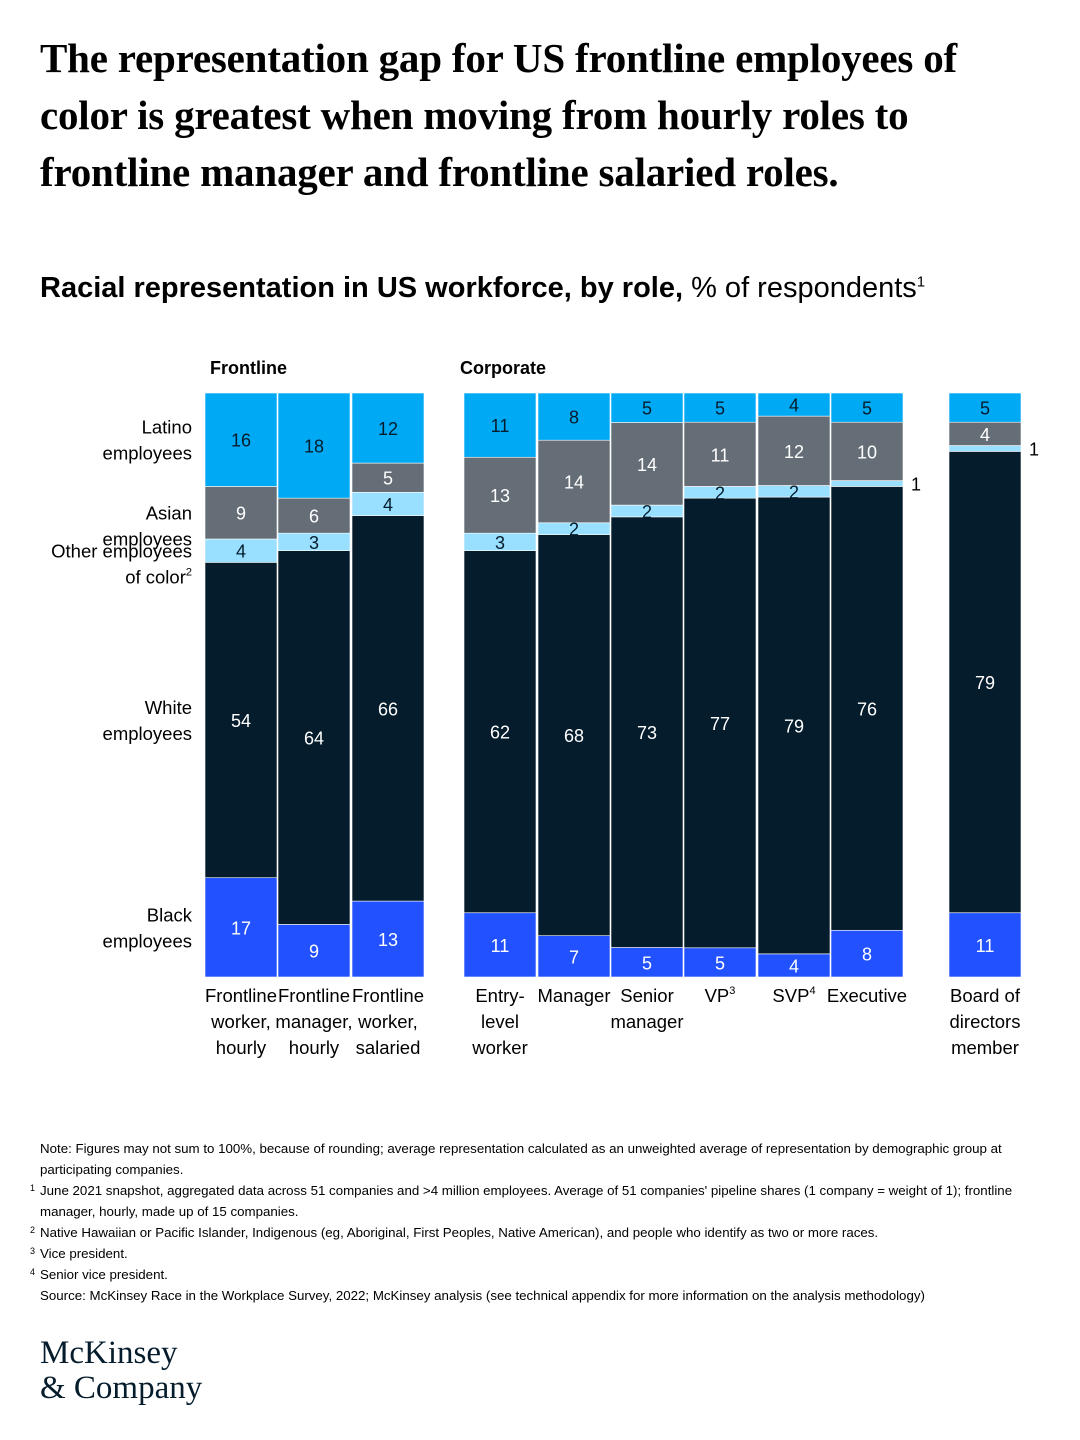  I want to click on category-label-frontline-worker-hourly: Frontline worker, hourly, so click(241, 1021).